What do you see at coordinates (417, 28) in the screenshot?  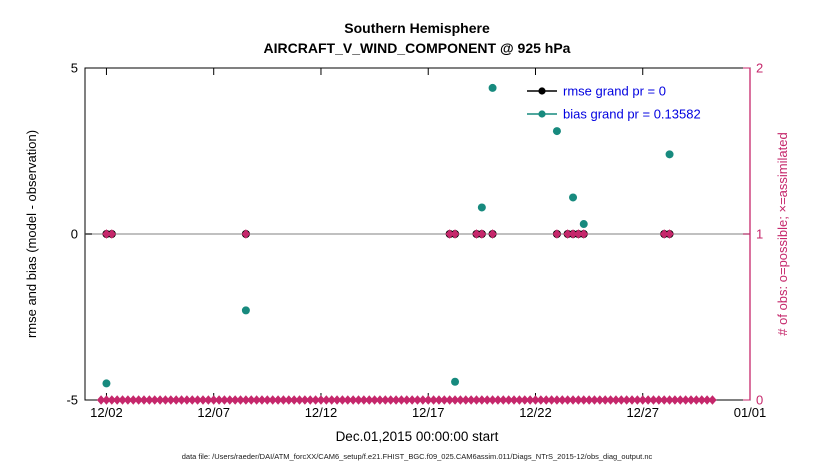 I see `title-line-1: Southern Hemisphere` at bounding box center [417, 28].